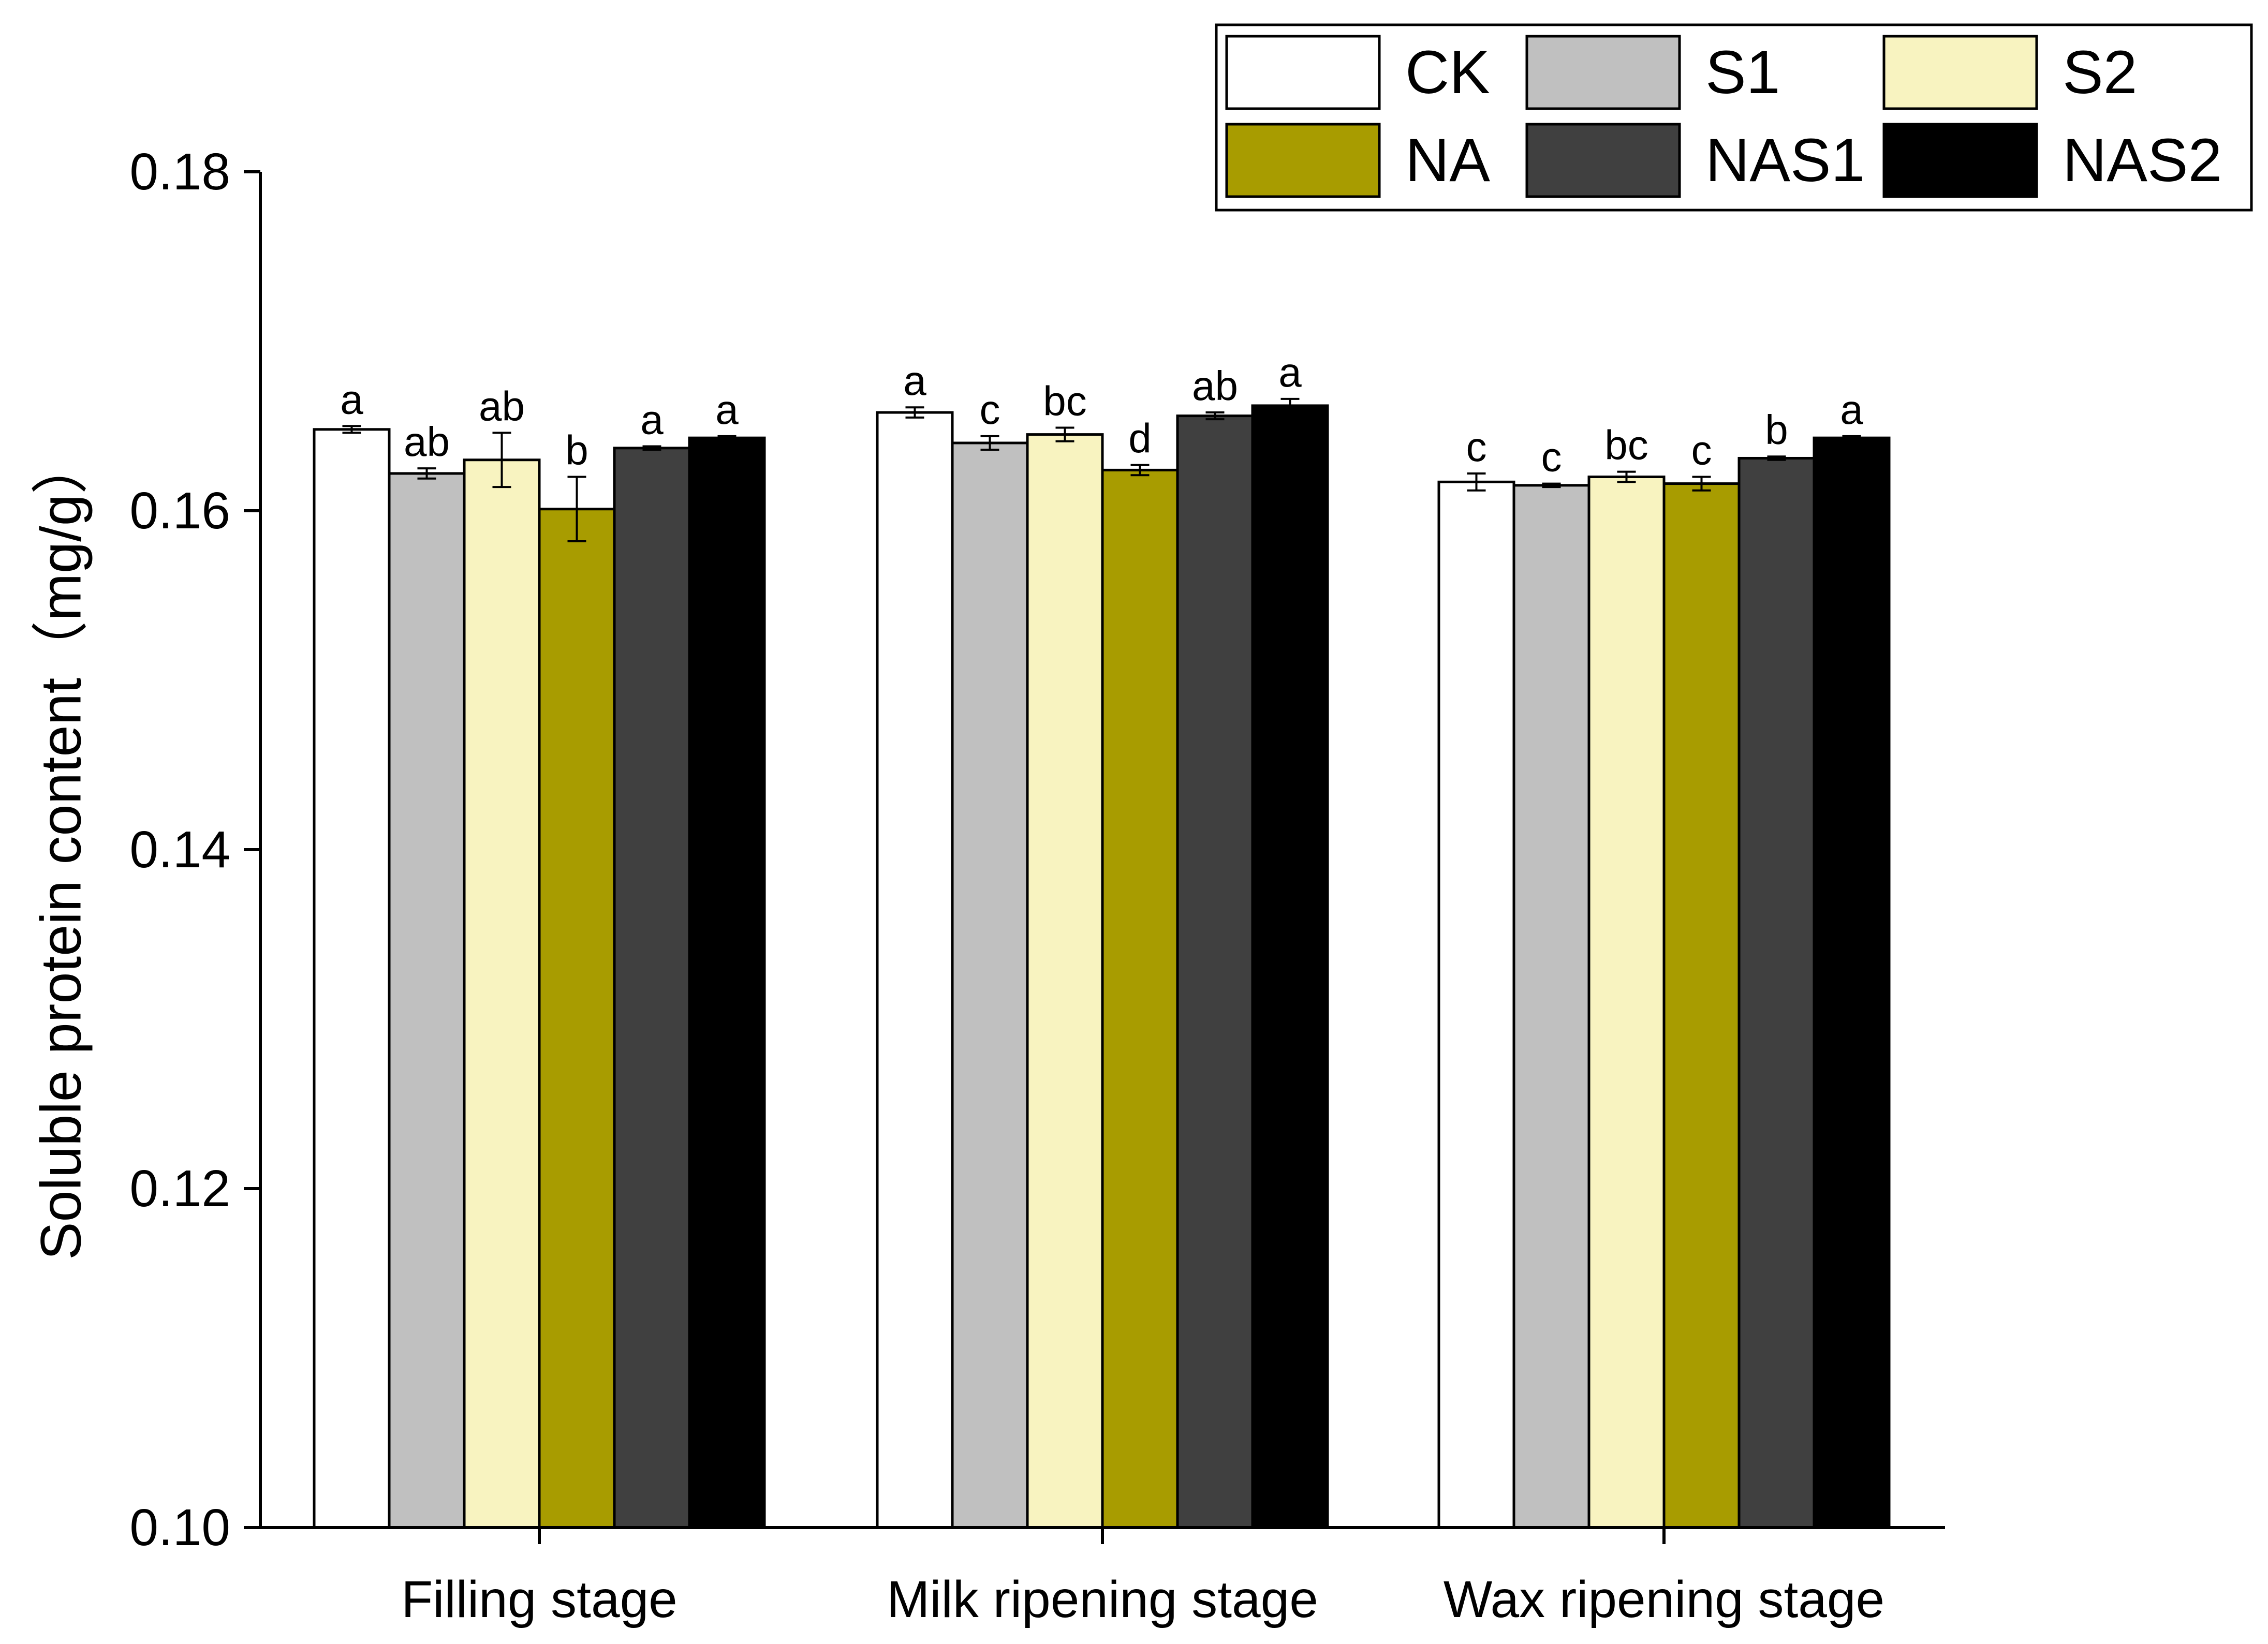 The height and width of the screenshot is (1644, 2268). I want to click on x-tick-label: Milk ripening stage, so click(1102, 1599).